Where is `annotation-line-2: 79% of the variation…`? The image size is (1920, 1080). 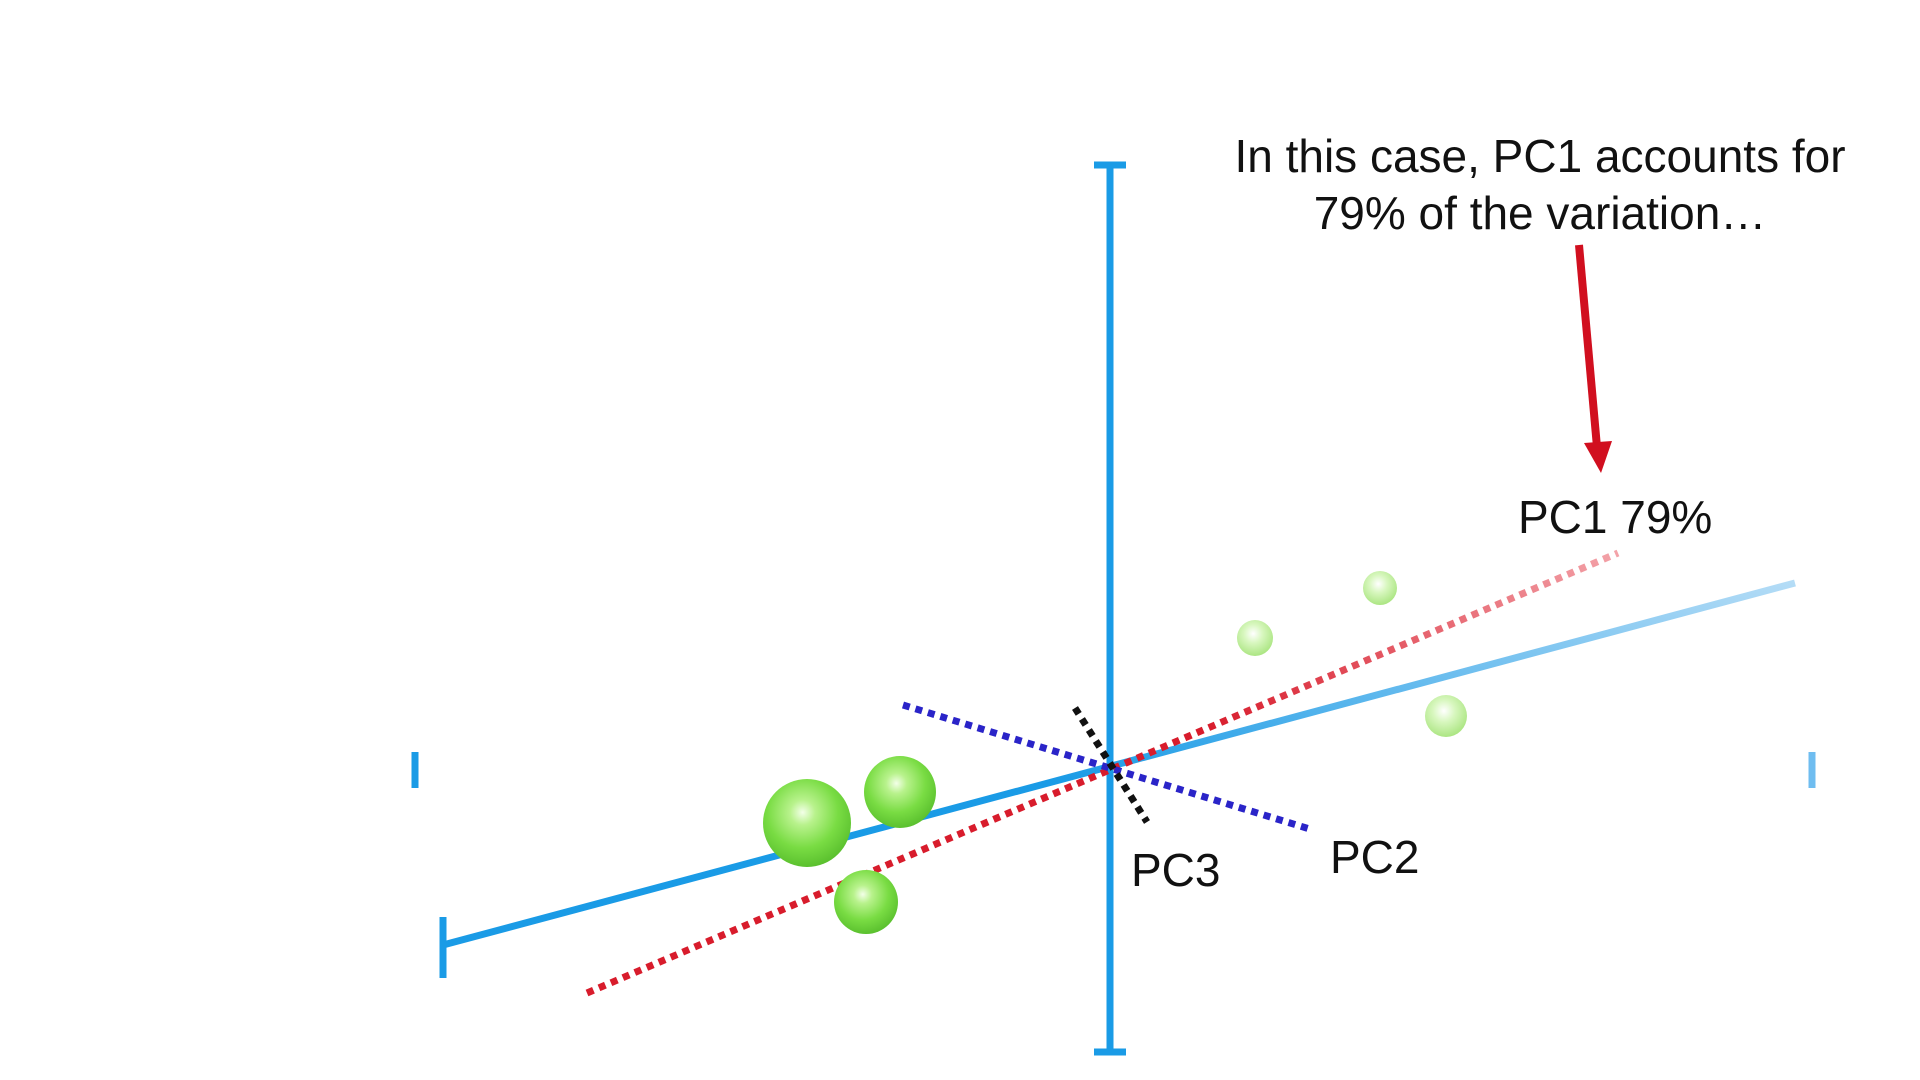
annotation-line-2: 79% of the variation… is located at coordinates (1540, 213).